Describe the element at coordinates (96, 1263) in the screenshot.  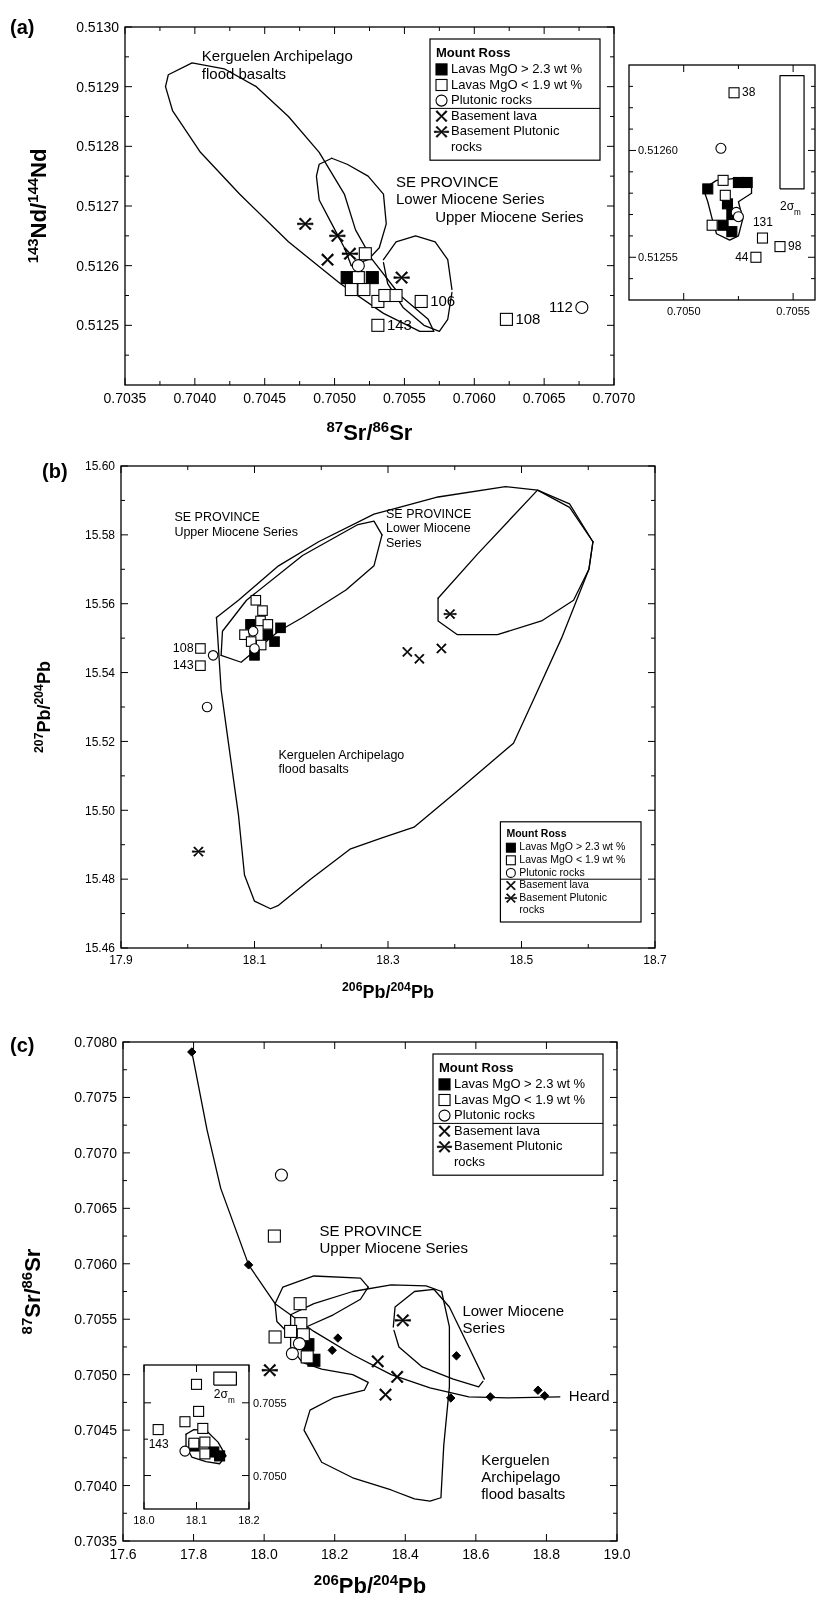
I see `y-tick-label: 0.7060` at that location.